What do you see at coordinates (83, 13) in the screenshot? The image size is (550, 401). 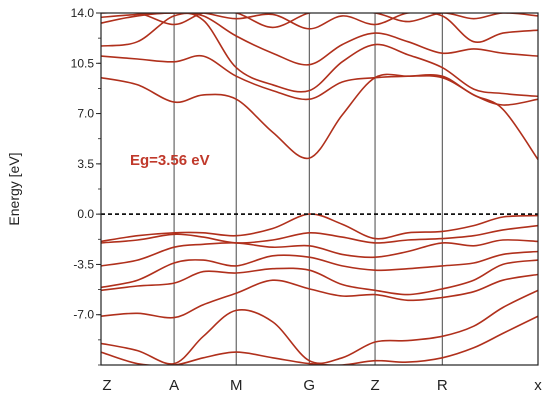 I see `y-tick-label: 14.0` at bounding box center [83, 13].